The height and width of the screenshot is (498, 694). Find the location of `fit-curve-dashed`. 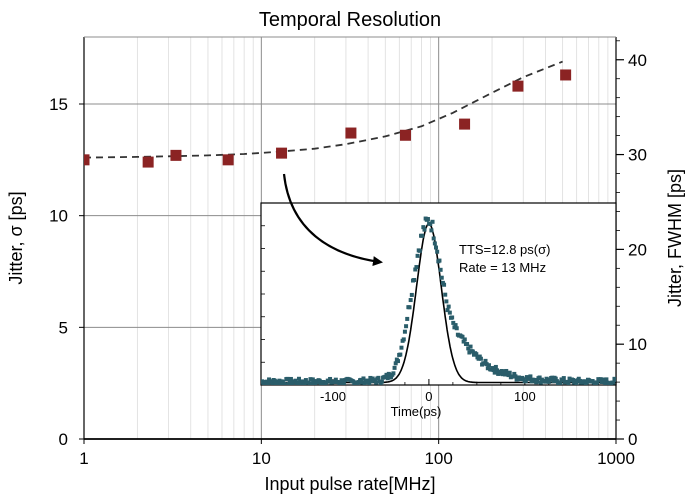

fit-curve-dashed is located at coordinates (323, 109).